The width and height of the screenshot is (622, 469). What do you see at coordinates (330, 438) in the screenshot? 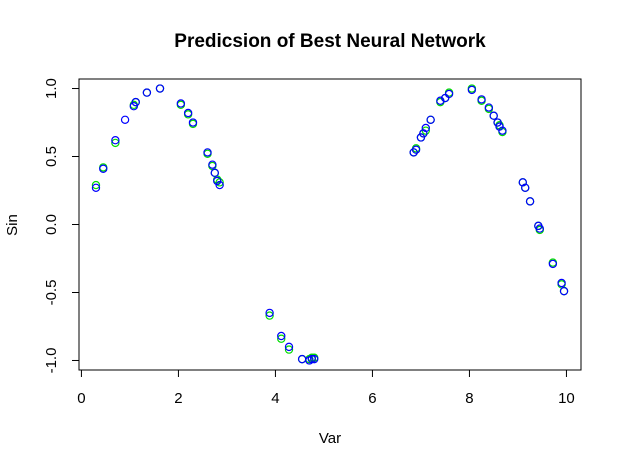
I see `x-axis-label: Var` at bounding box center [330, 438].